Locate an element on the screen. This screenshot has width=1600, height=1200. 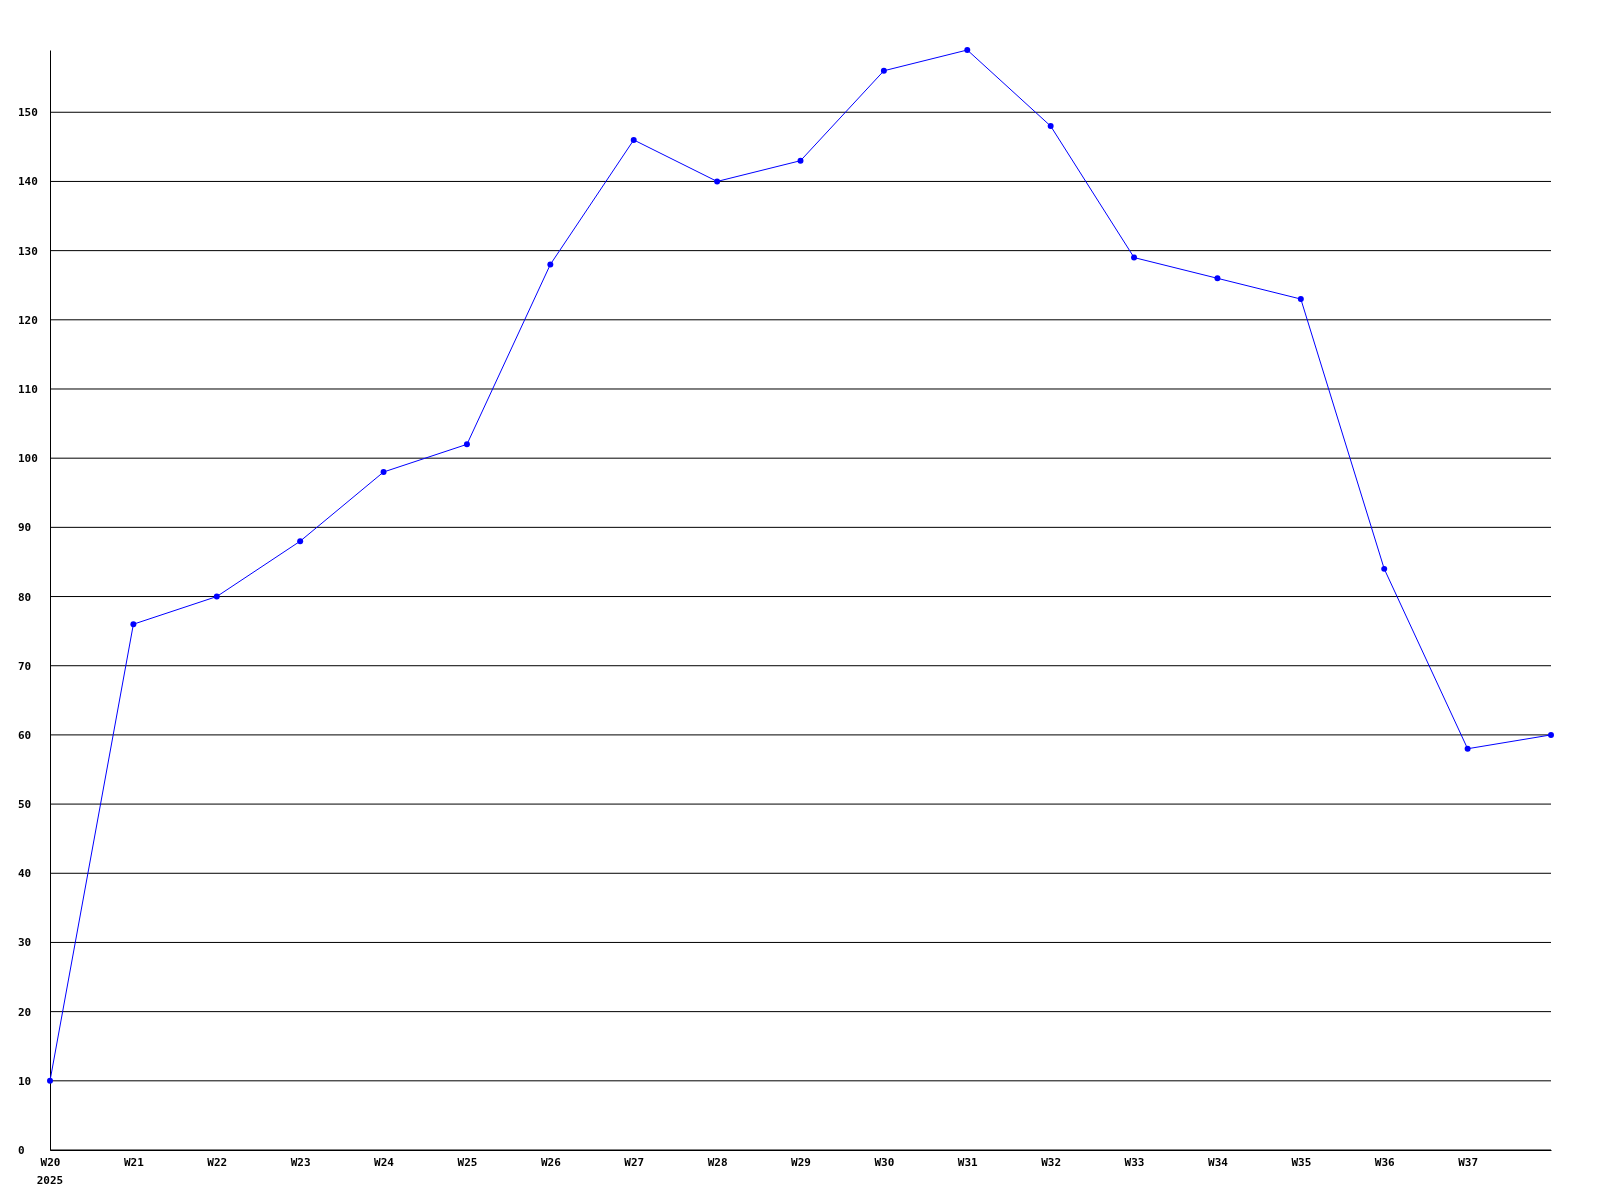
x-tick-label: W26 is located at coordinates (551, 1162).